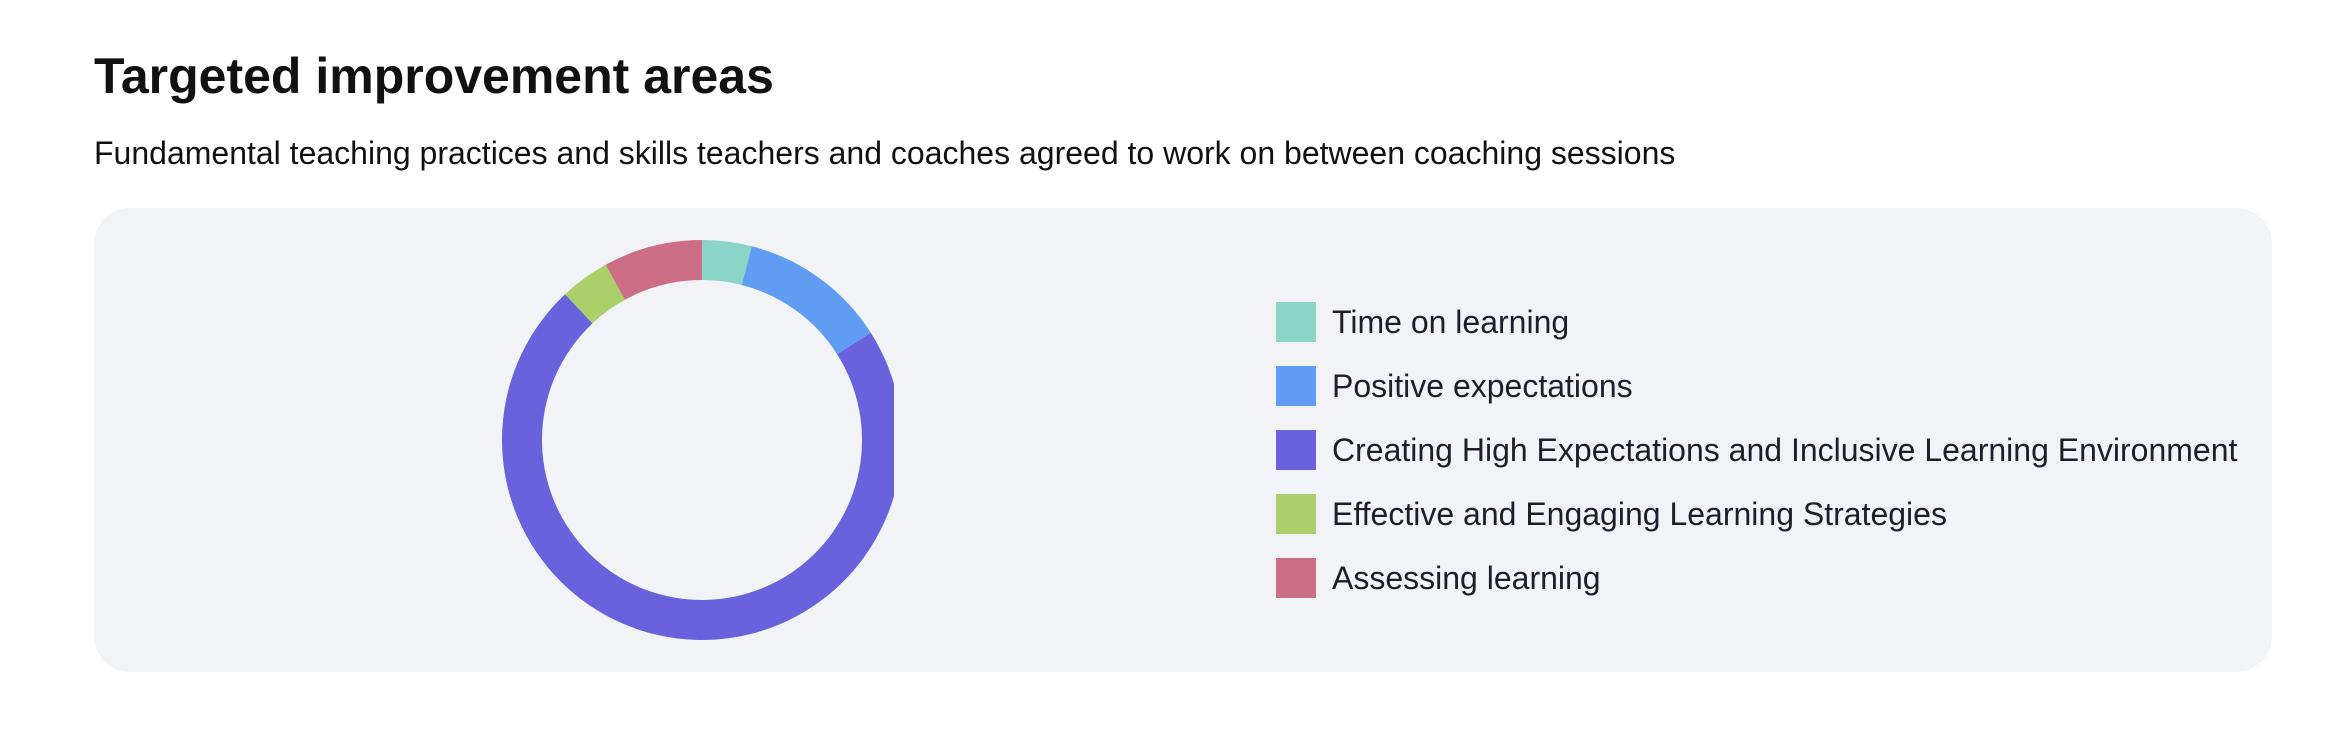 This screenshot has width=2350, height=744. I want to click on legend-label: Time on learning, so click(1451, 322).